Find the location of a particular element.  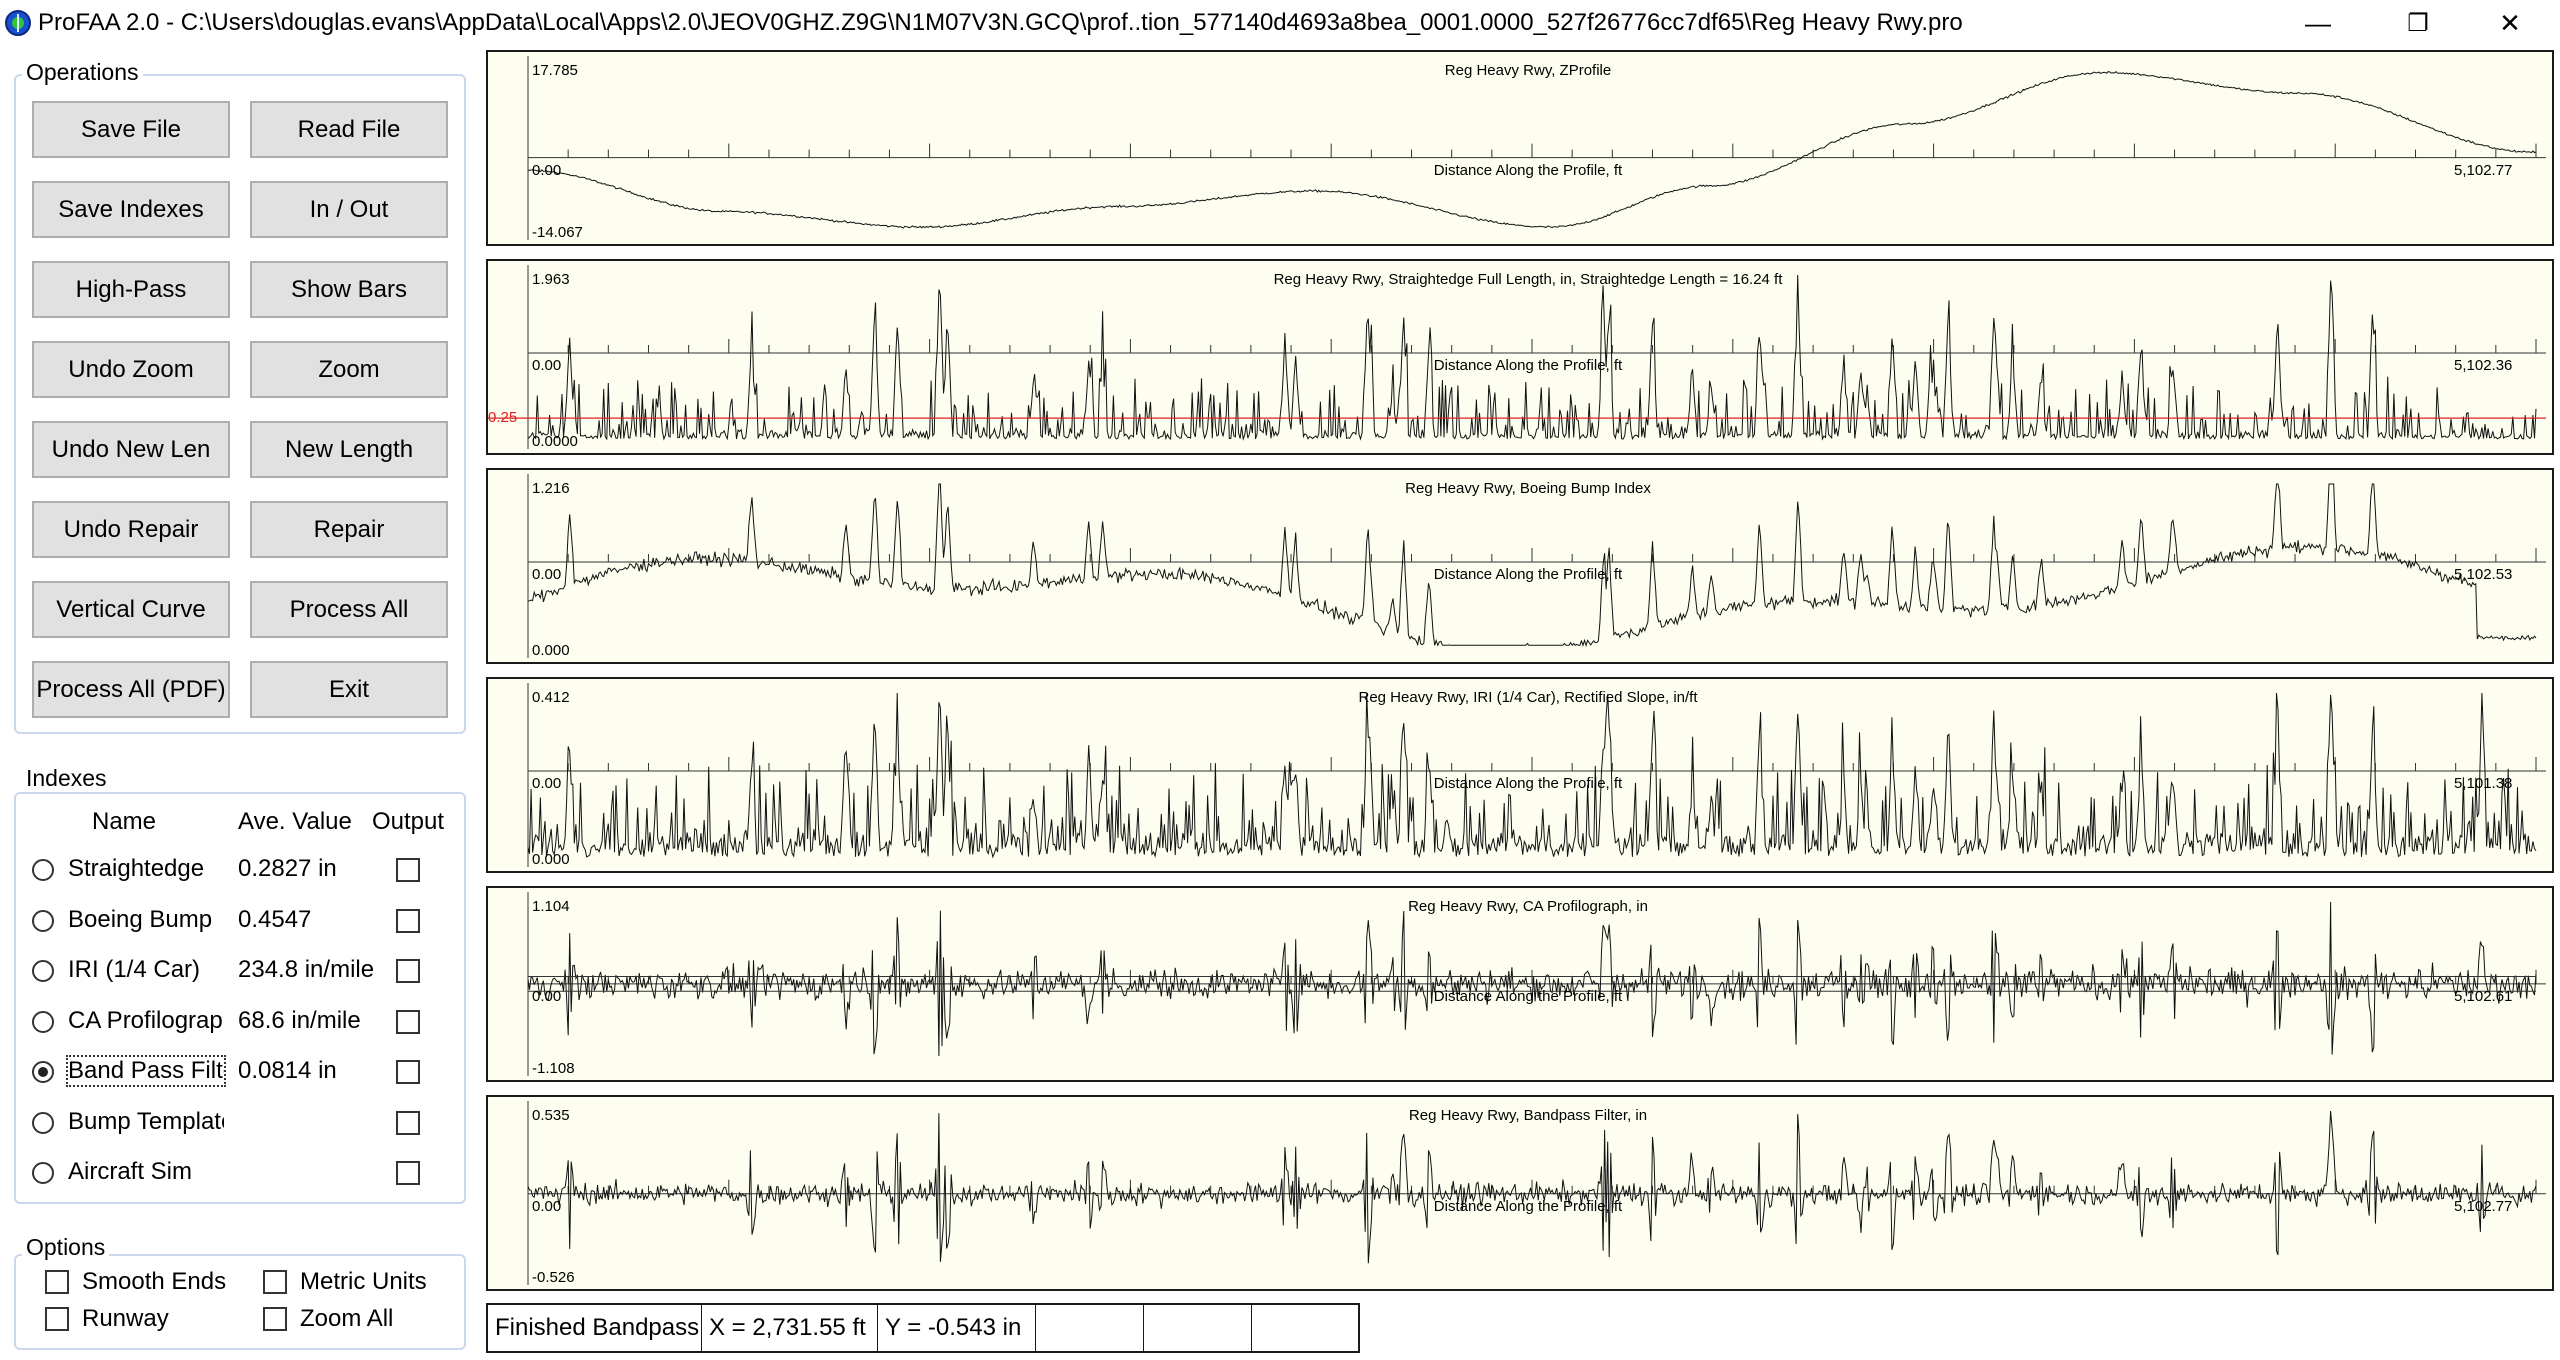

operations-title: Operations is located at coordinates (82, 72).